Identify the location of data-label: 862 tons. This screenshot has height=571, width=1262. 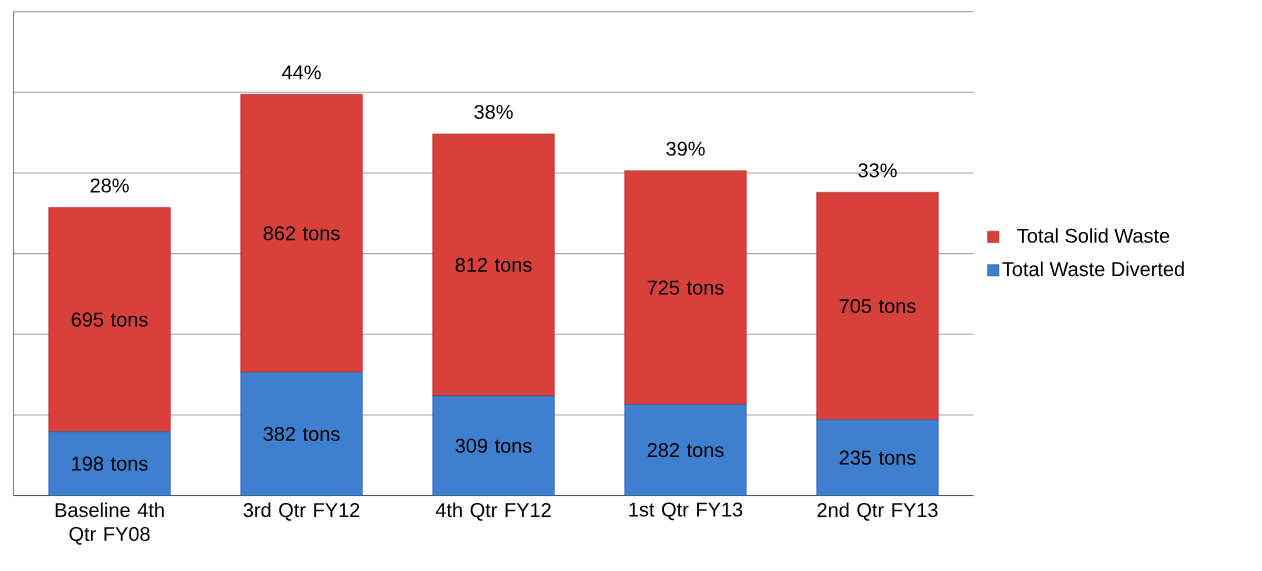
(301, 233).